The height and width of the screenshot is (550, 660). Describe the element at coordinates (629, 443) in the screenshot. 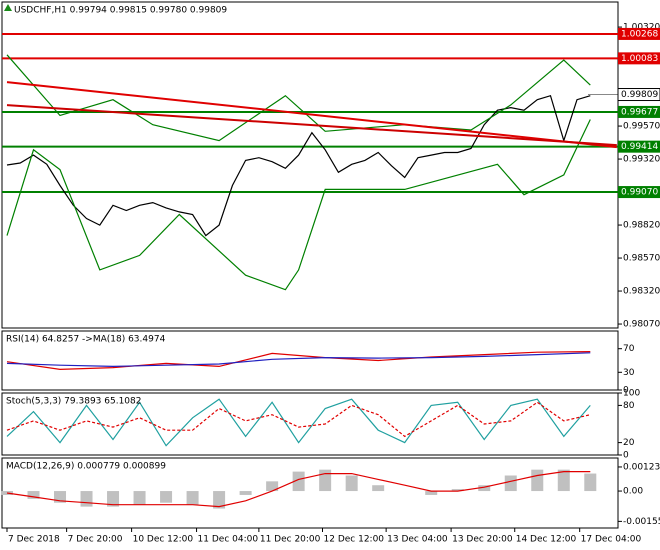

I see `y-tick-label: 20` at that location.